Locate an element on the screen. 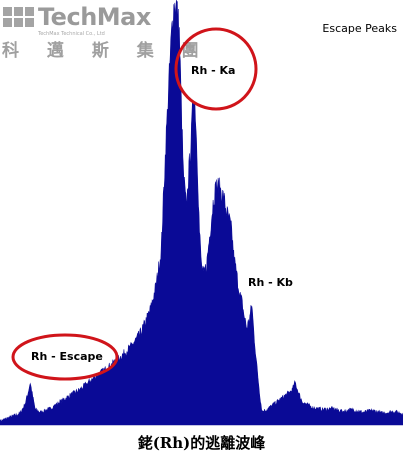  annotation-rh-ka: Rh - Ka is located at coordinates (213, 70).